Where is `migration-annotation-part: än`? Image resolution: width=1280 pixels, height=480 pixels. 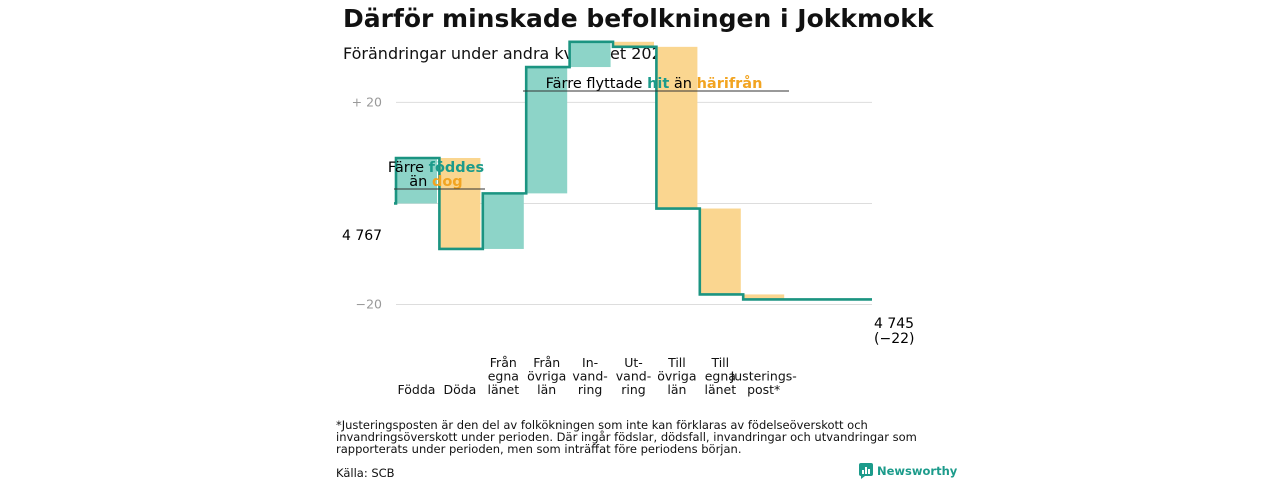
migration-annotation-part: än is located at coordinates (682, 84).